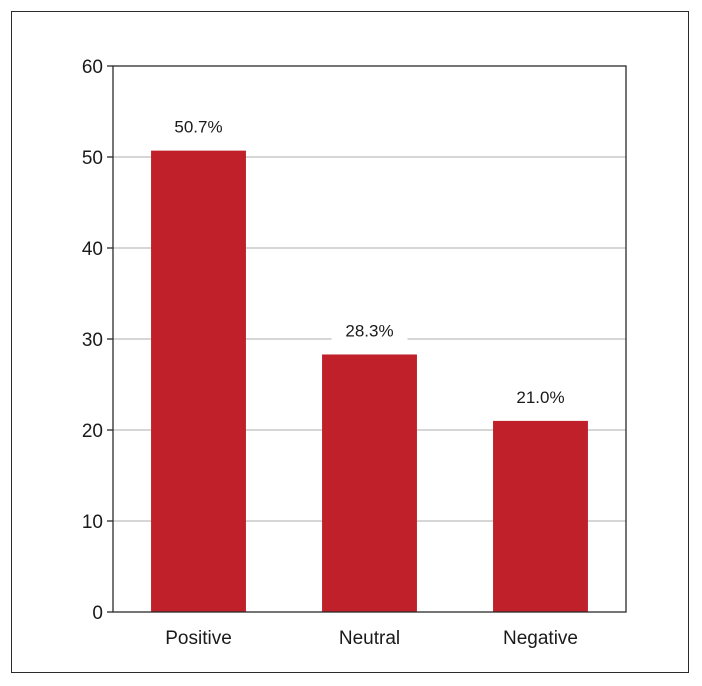 The image size is (702, 686). What do you see at coordinates (92, 249) in the screenshot?
I see `y-tick-label: 40` at bounding box center [92, 249].